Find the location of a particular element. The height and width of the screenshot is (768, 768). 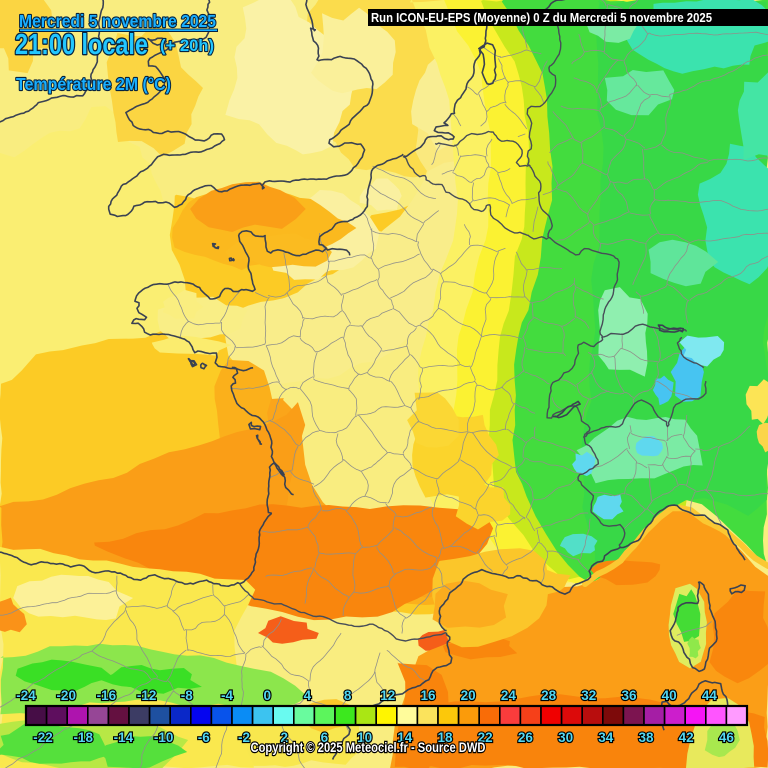

svg-text: 28 is located at coordinates (549, 695).